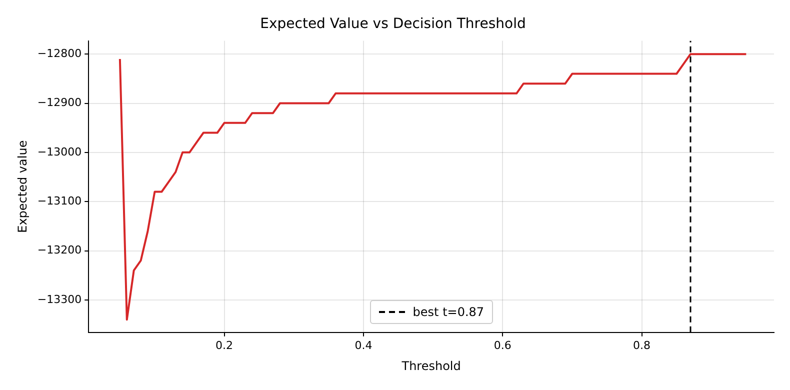 The height and width of the screenshot is (390, 790). I want to click on x-axis-title: Threshold, so click(430, 365).